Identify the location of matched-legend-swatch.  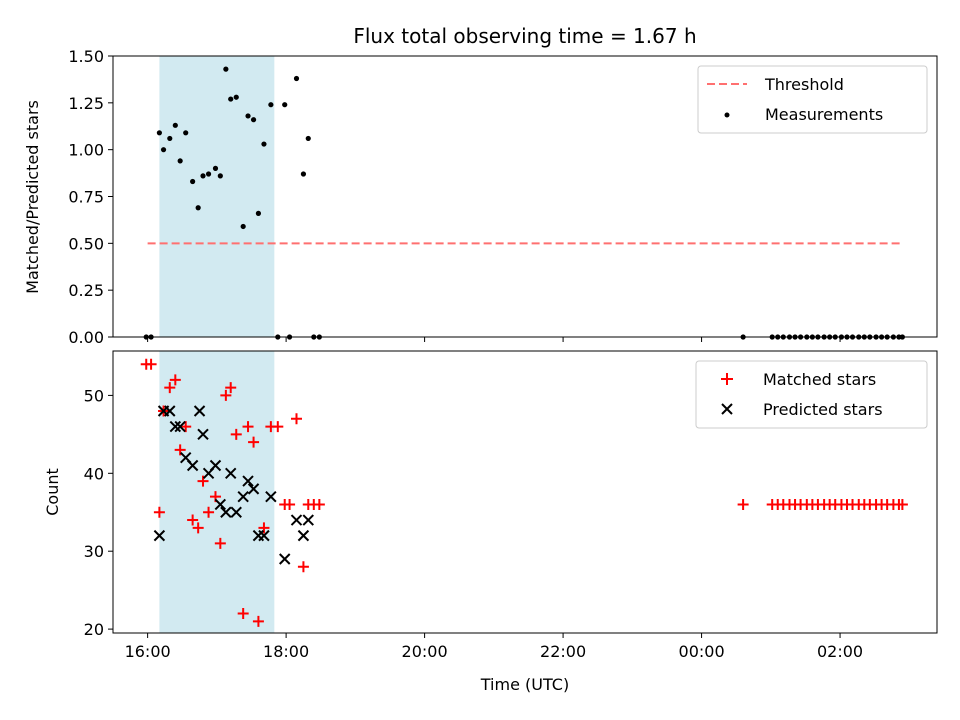
(727, 379).